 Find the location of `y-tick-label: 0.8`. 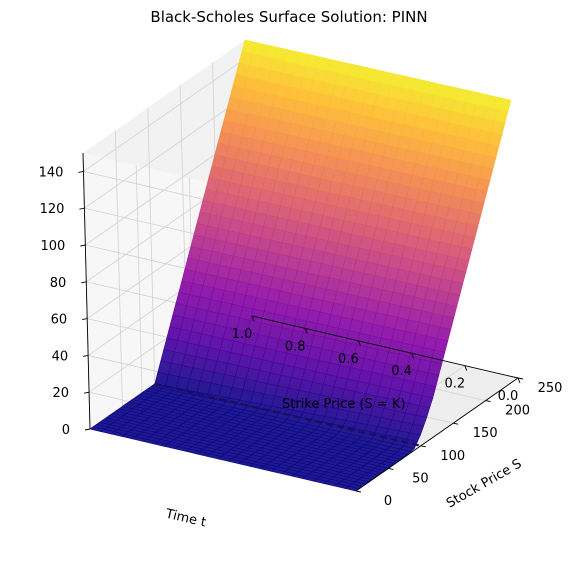

y-tick-label: 0.8 is located at coordinates (295, 346).